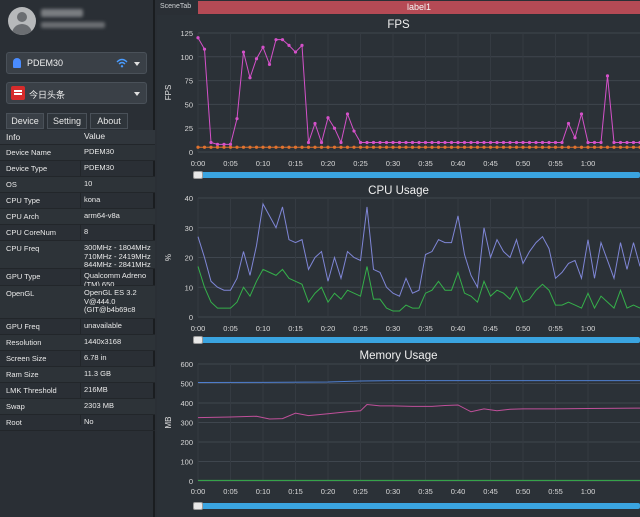 This screenshot has height=517, width=640. Describe the element at coordinates (22, 21) in the screenshot. I see `avatar-icon` at that location.